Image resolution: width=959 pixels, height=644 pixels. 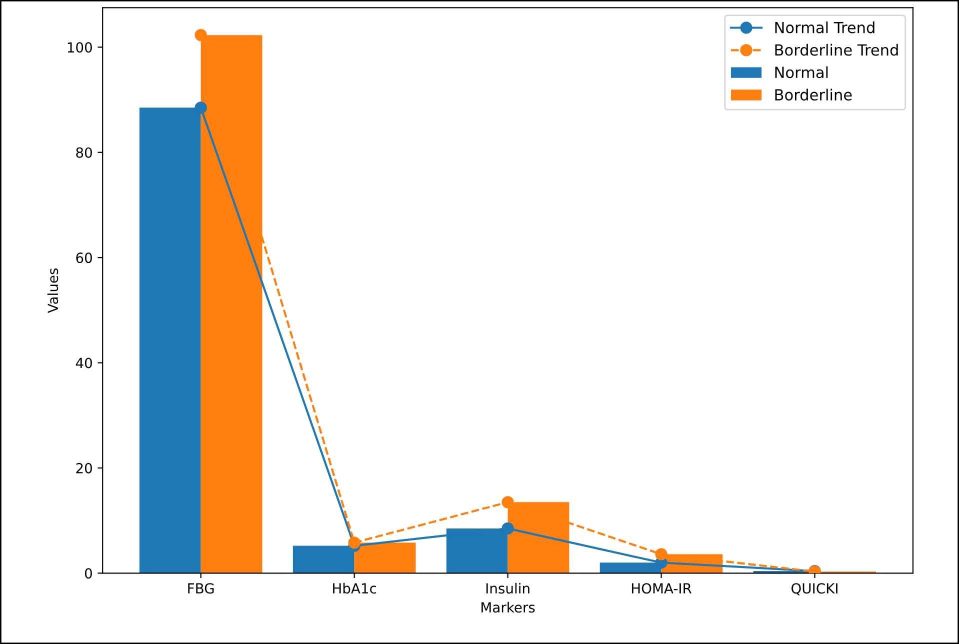 What do you see at coordinates (836, 50) in the screenshot?
I see `legend-label: Borderline Trend` at bounding box center [836, 50].